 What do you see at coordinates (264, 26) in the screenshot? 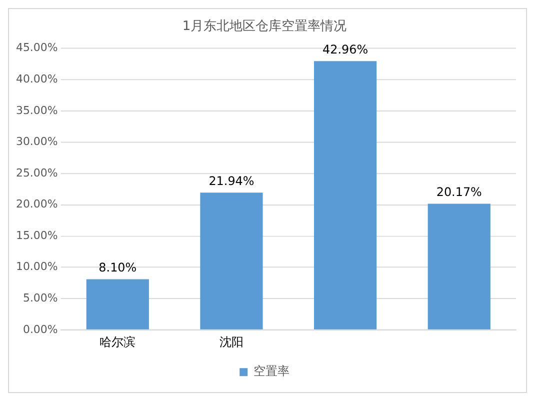
I see `chart-title: 1月东北地区仓库空置率情况` at bounding box center [264, 26].